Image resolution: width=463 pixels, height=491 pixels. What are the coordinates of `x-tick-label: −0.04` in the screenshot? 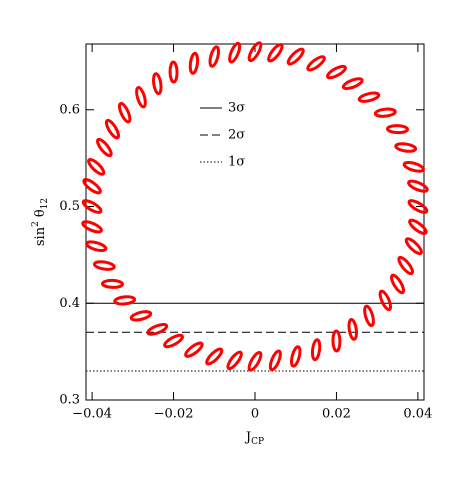 It's located at (92, 414).